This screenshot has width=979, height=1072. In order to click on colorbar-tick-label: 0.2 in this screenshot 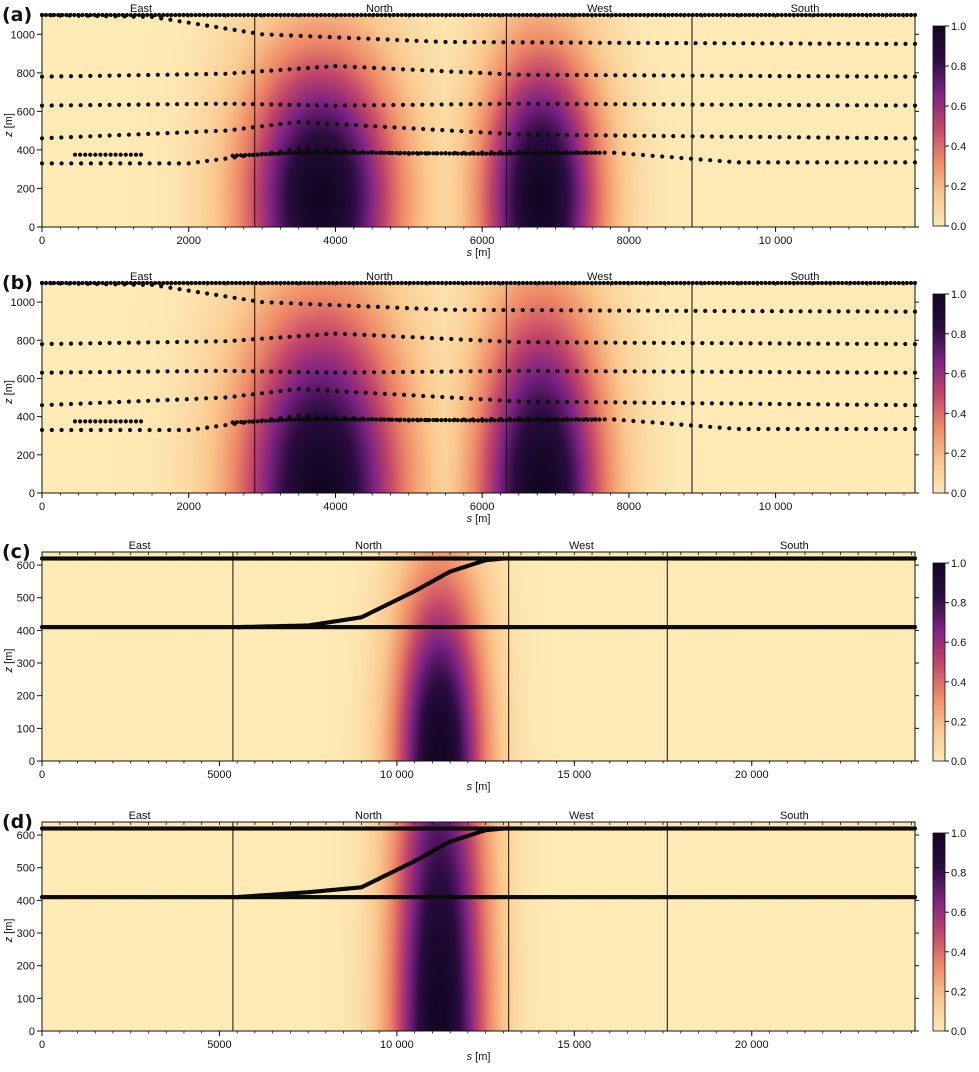, I will do `click(958, 722)`.